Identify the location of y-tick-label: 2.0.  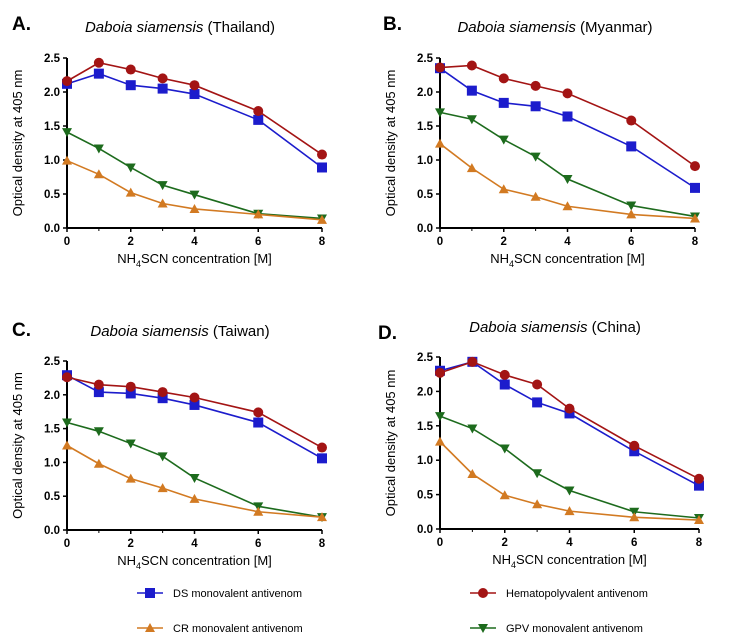
(425, 93).